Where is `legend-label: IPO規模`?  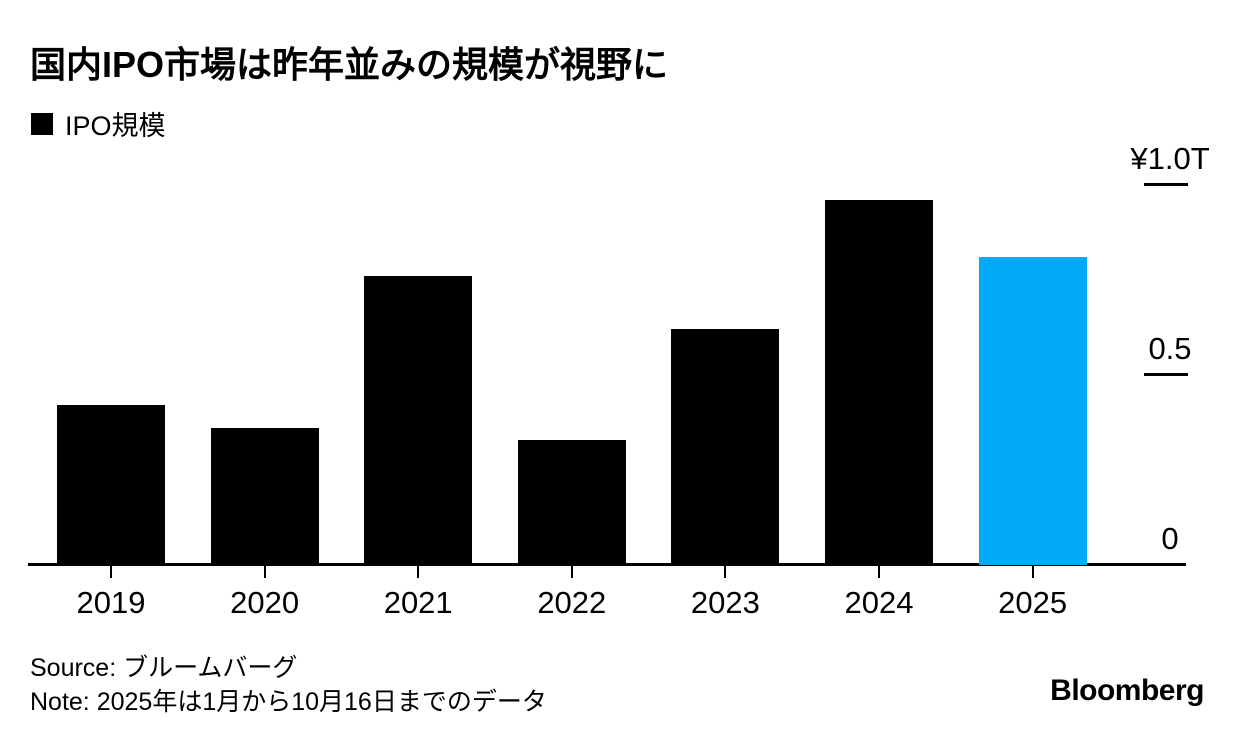
legend-label: IPO規模 is located at coordinates (115, 126).